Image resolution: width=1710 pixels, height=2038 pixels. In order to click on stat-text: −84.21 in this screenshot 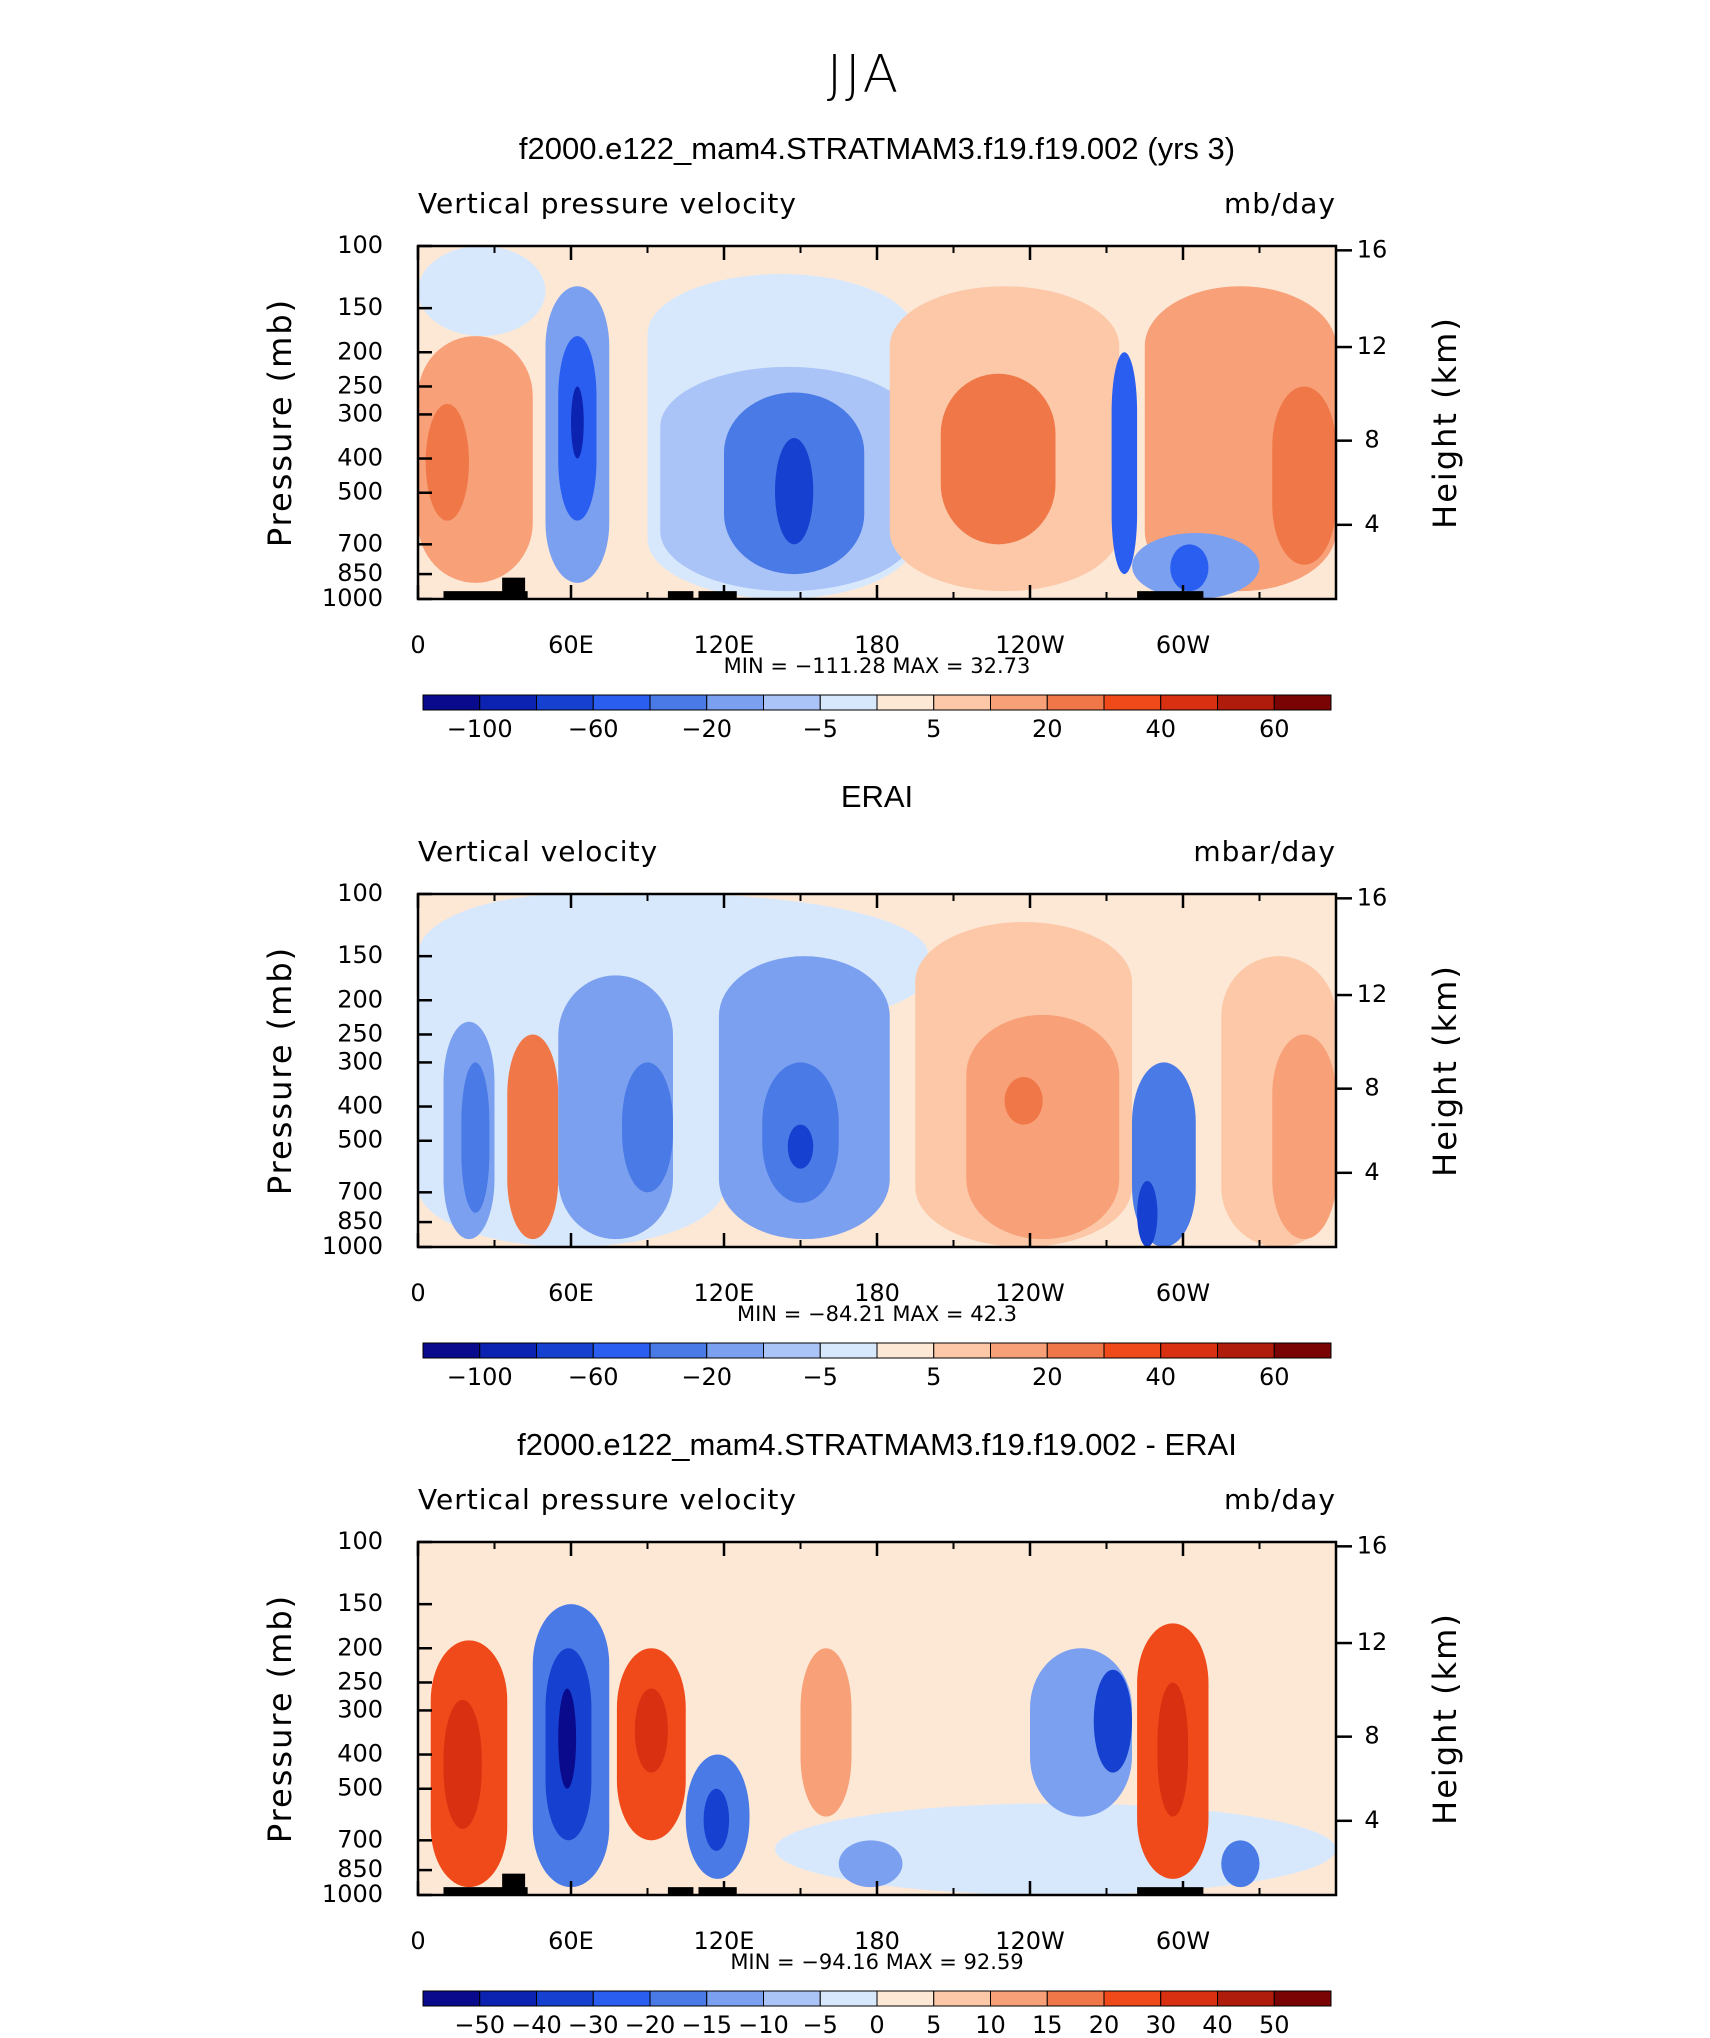, I will do `click(847, 1314)`.